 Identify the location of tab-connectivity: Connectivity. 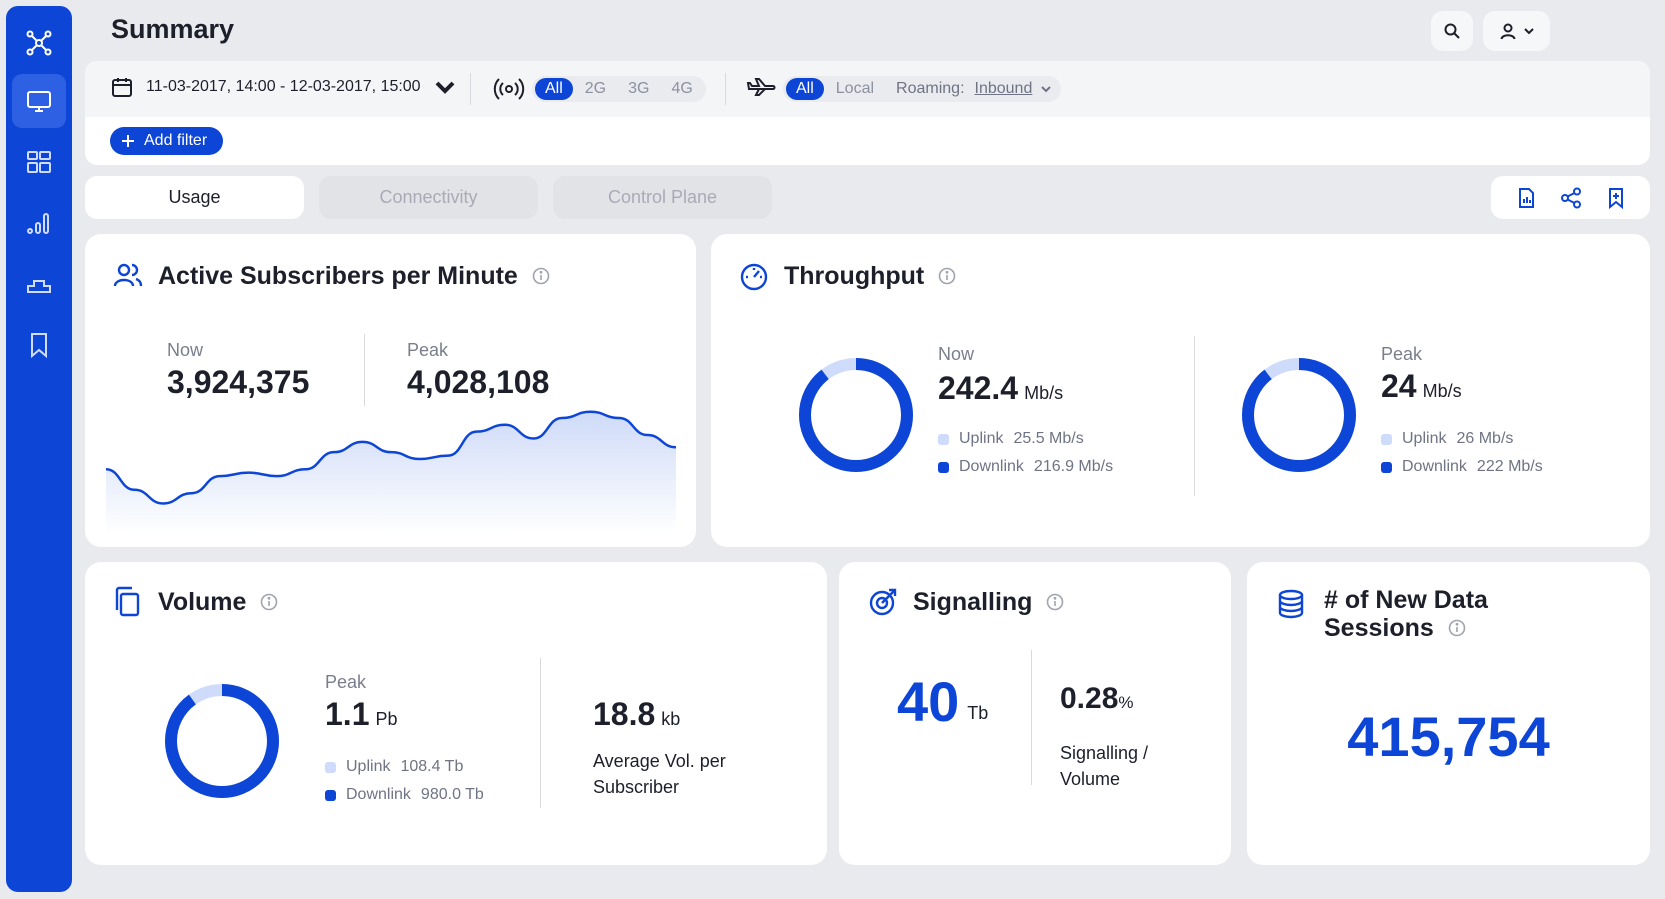
(428, 197).